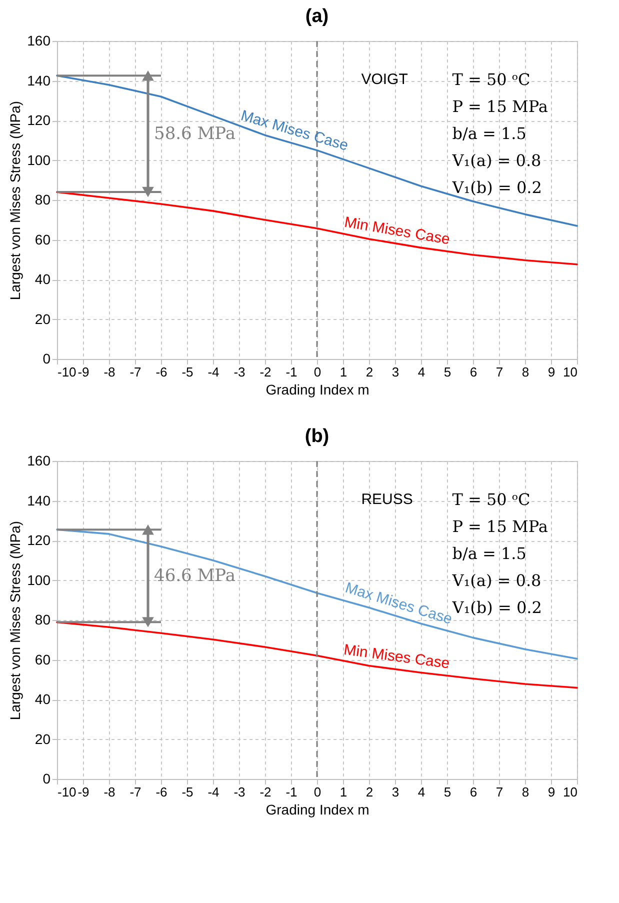  What do you see at coordinates (195, 576) in the screenshot?
I see `annotation: 46.6 MPa` at bounding box center [195, 576].